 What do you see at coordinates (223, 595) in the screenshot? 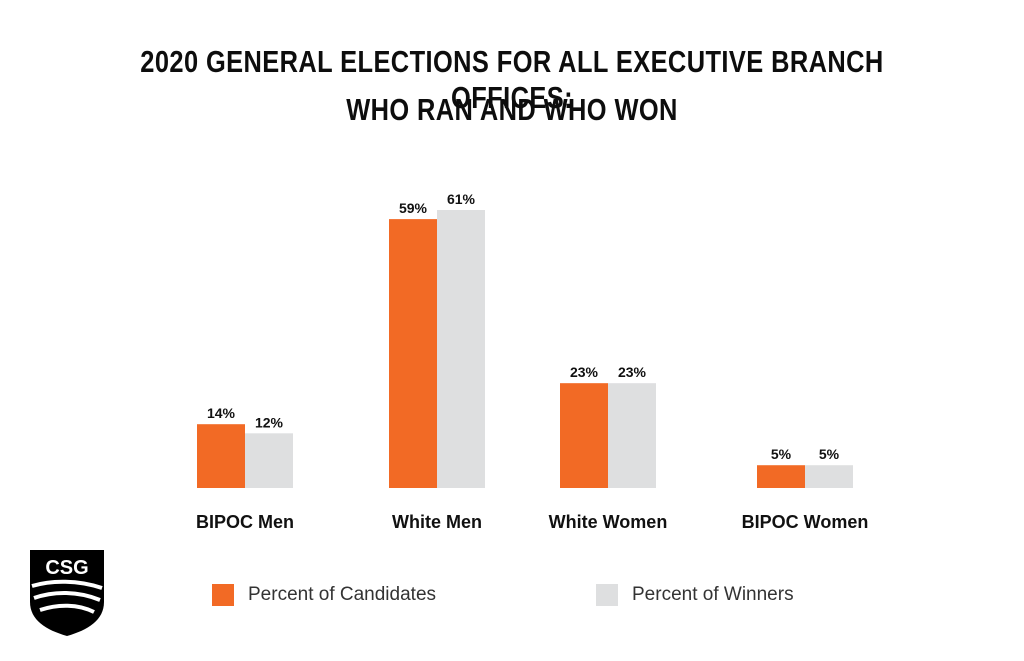
I see `legend-swatch-candidates` at bounding box center [223, 595].